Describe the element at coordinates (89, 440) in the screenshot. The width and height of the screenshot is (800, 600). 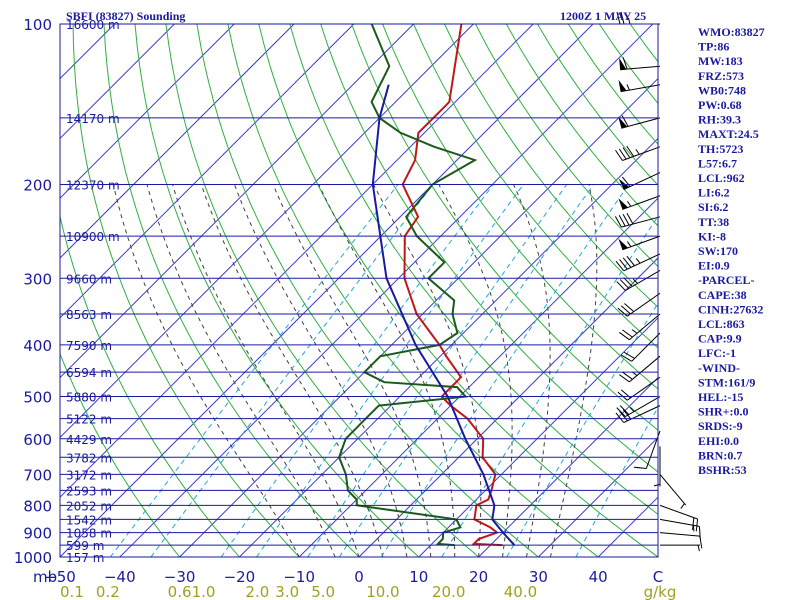
I see `height-label: 4429 m` at that location.